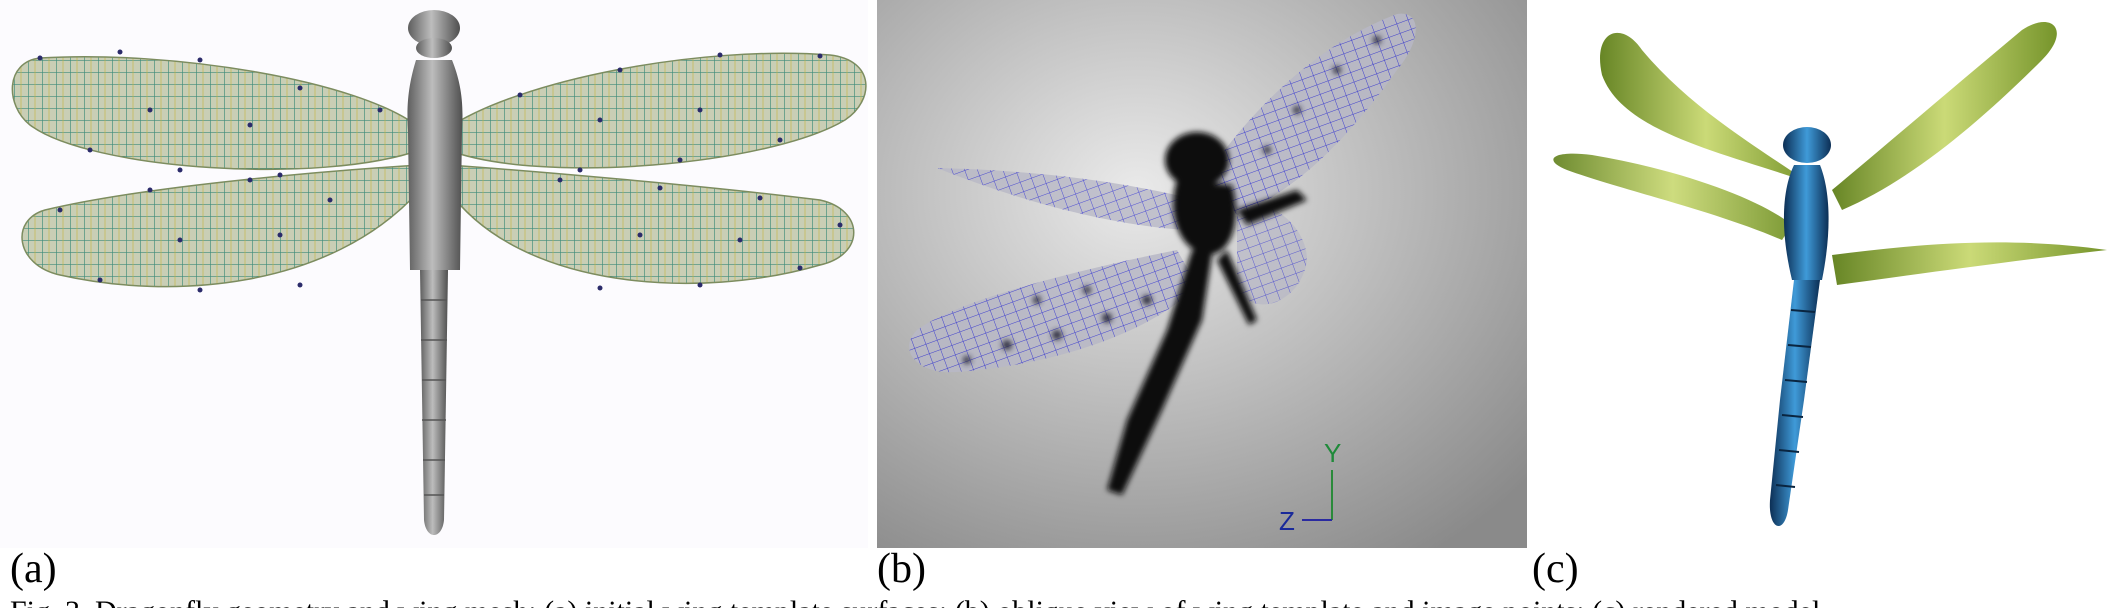 Image resolution: width=2116 pixels, height=608 pixels. Describe the element at coordinates (1555, 569) in the screenshot. I see `panel-label-c: (c)` at that location.